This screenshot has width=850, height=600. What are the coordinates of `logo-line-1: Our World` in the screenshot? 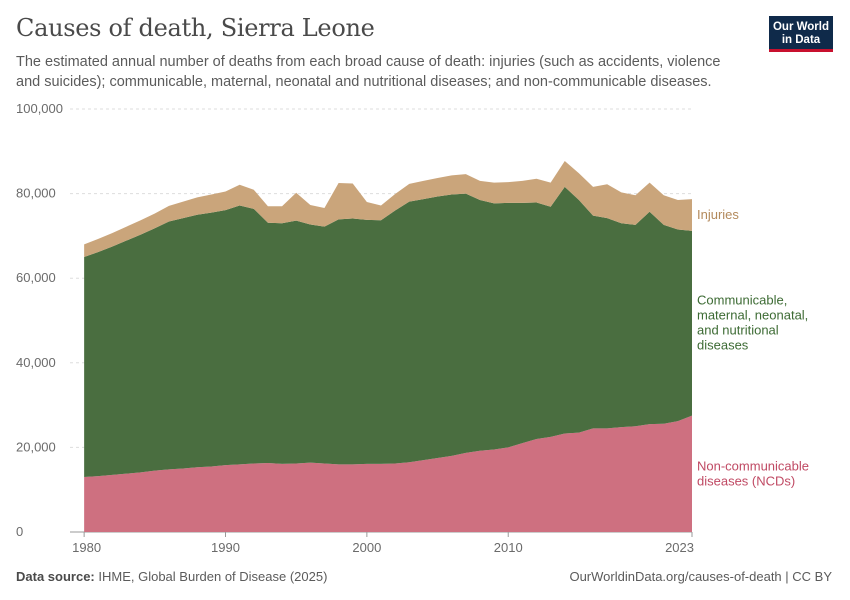 It's located at (800, 27).